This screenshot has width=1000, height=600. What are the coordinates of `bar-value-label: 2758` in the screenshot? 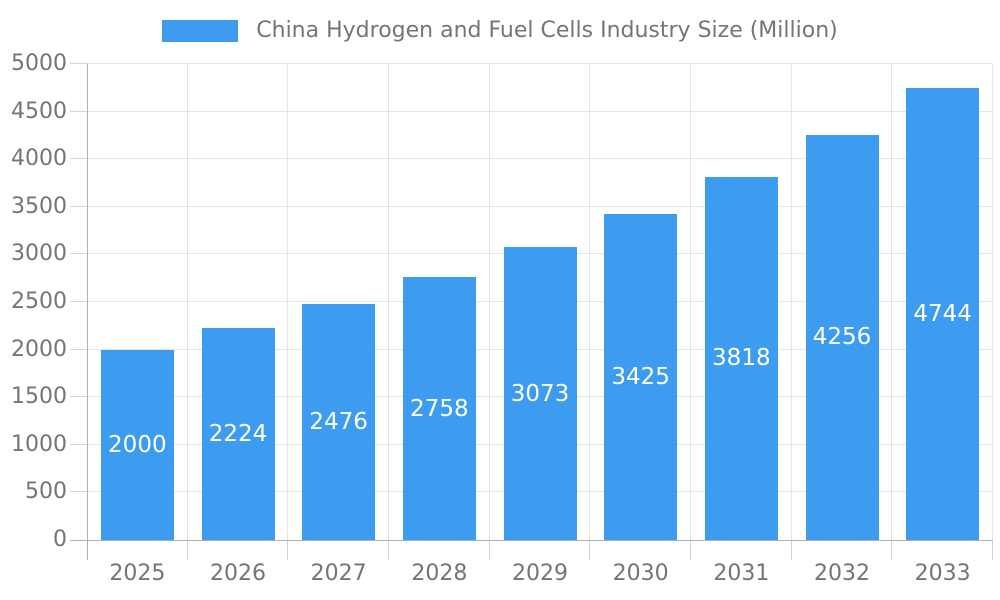 It's located at (439, 408).